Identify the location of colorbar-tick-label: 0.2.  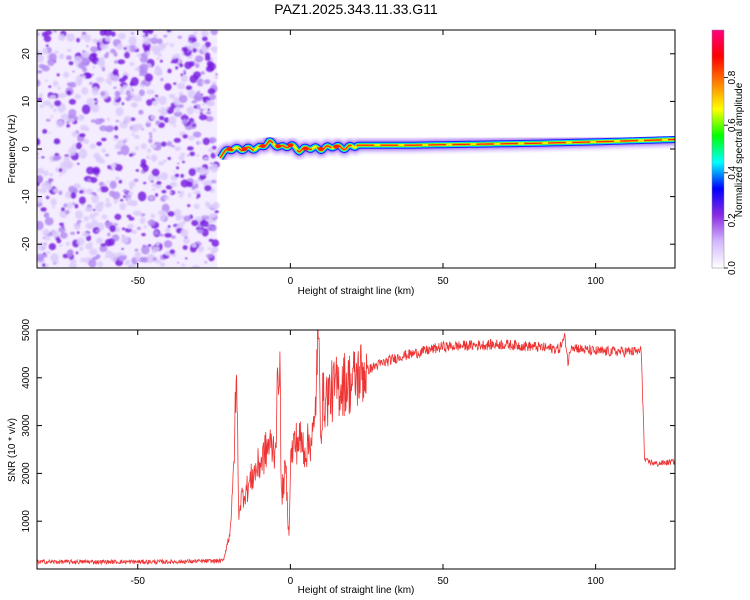
(732, 220).